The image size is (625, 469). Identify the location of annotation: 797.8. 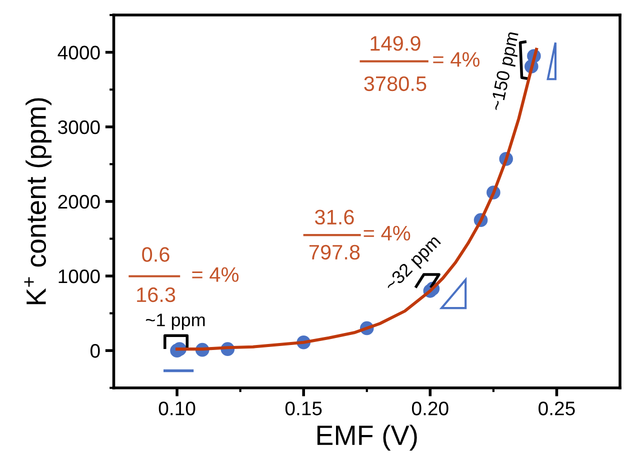
(334, 252).